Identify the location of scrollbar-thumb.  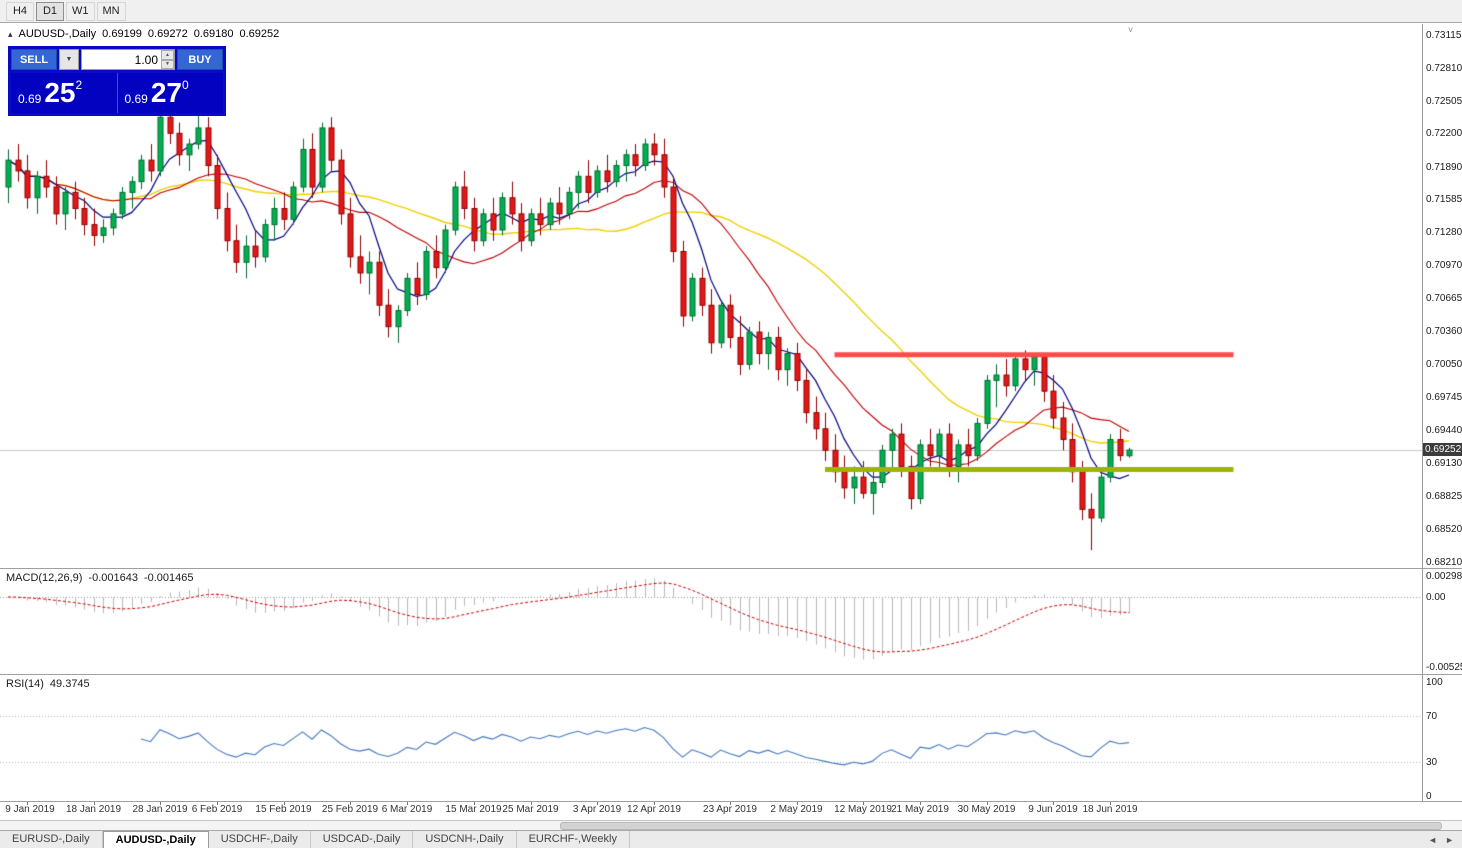
(1001, 826).